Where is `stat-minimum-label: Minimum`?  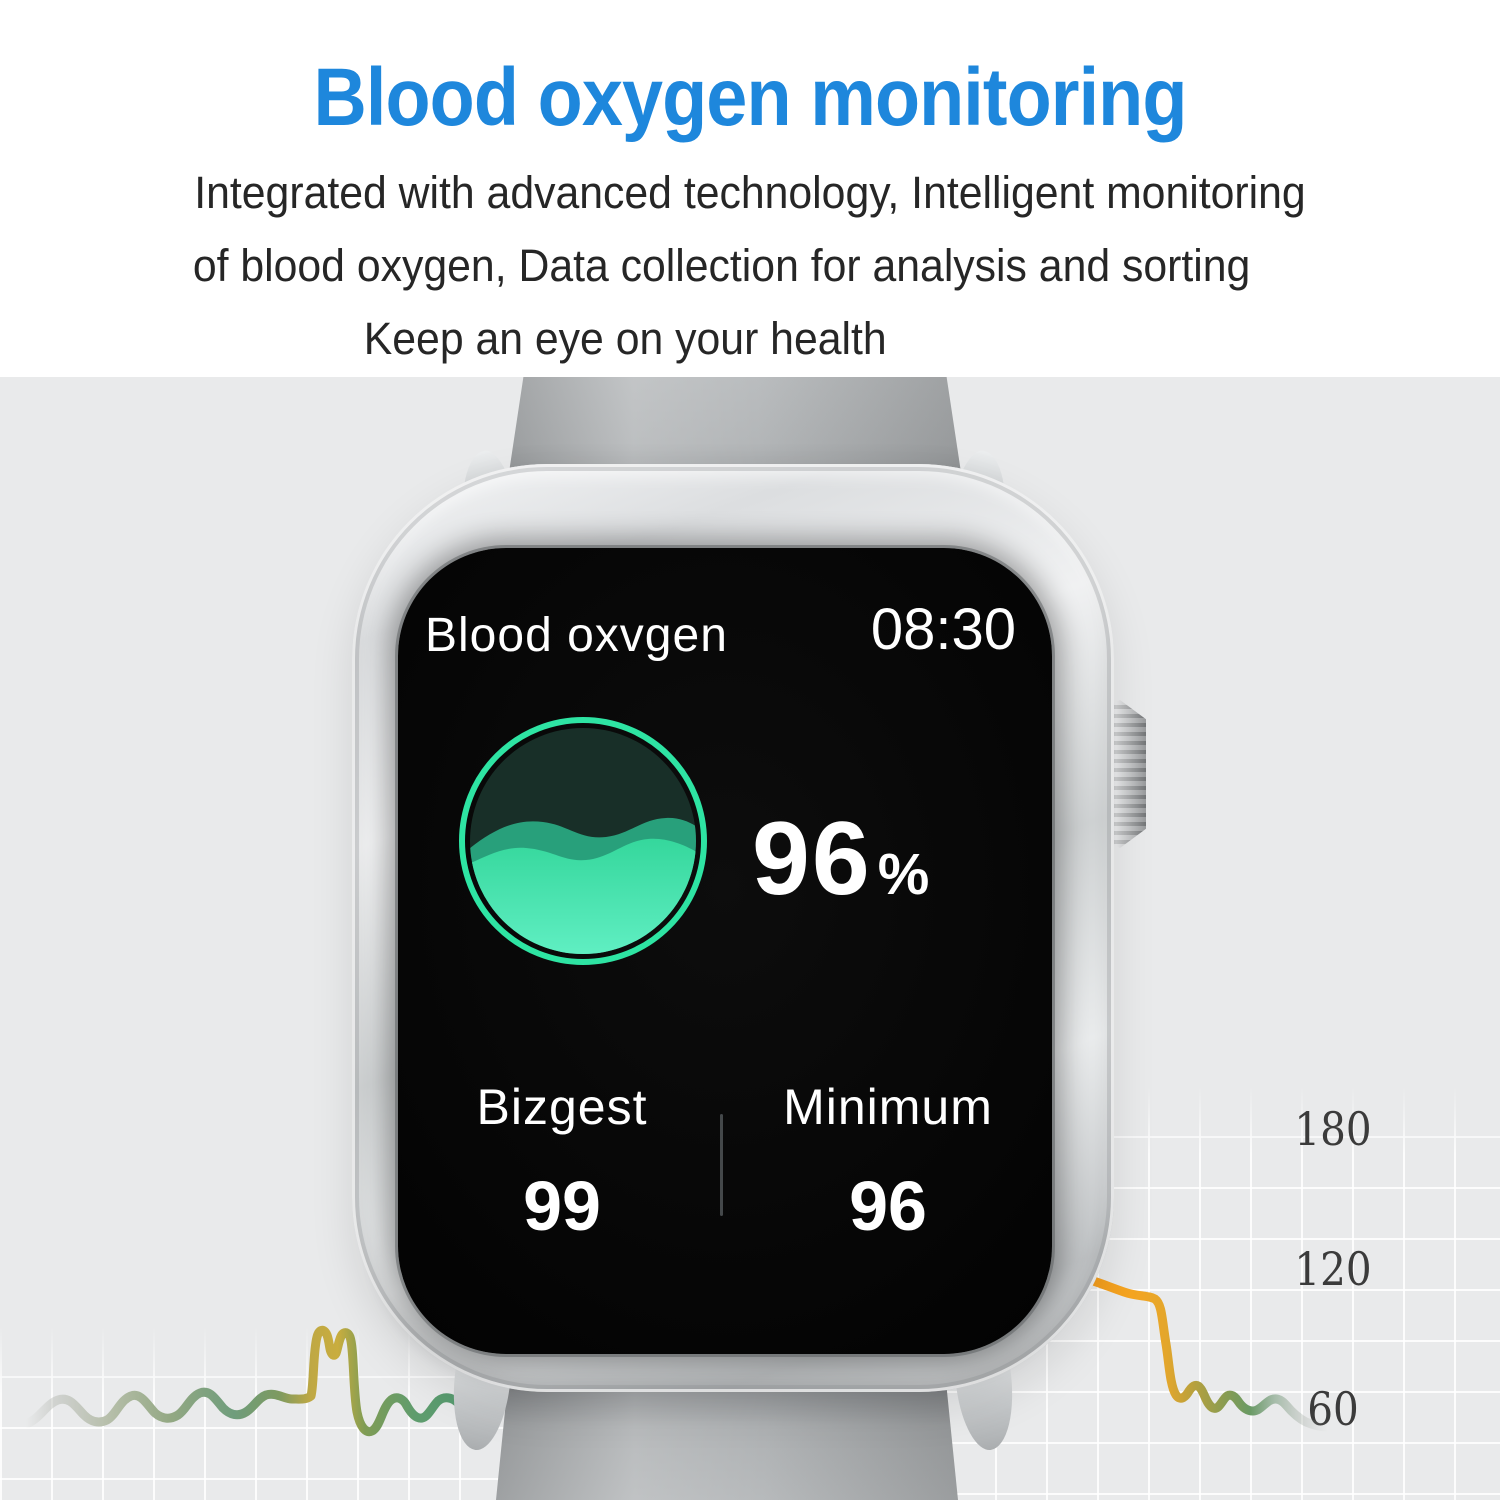 stat-minimum-label: Minimum is located at coordinates (888, 1107).